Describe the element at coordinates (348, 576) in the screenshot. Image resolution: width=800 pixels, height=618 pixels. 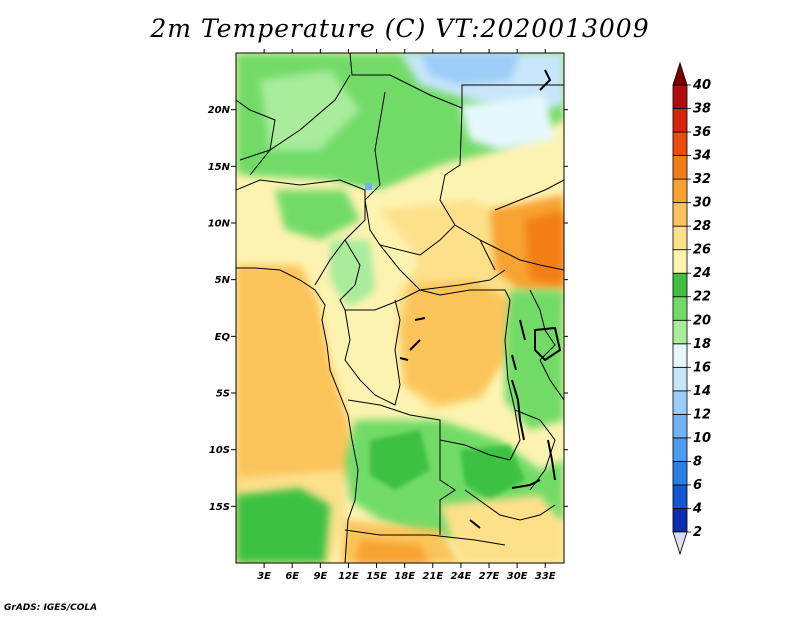
I see `x-tick-label: 12E` at that location.